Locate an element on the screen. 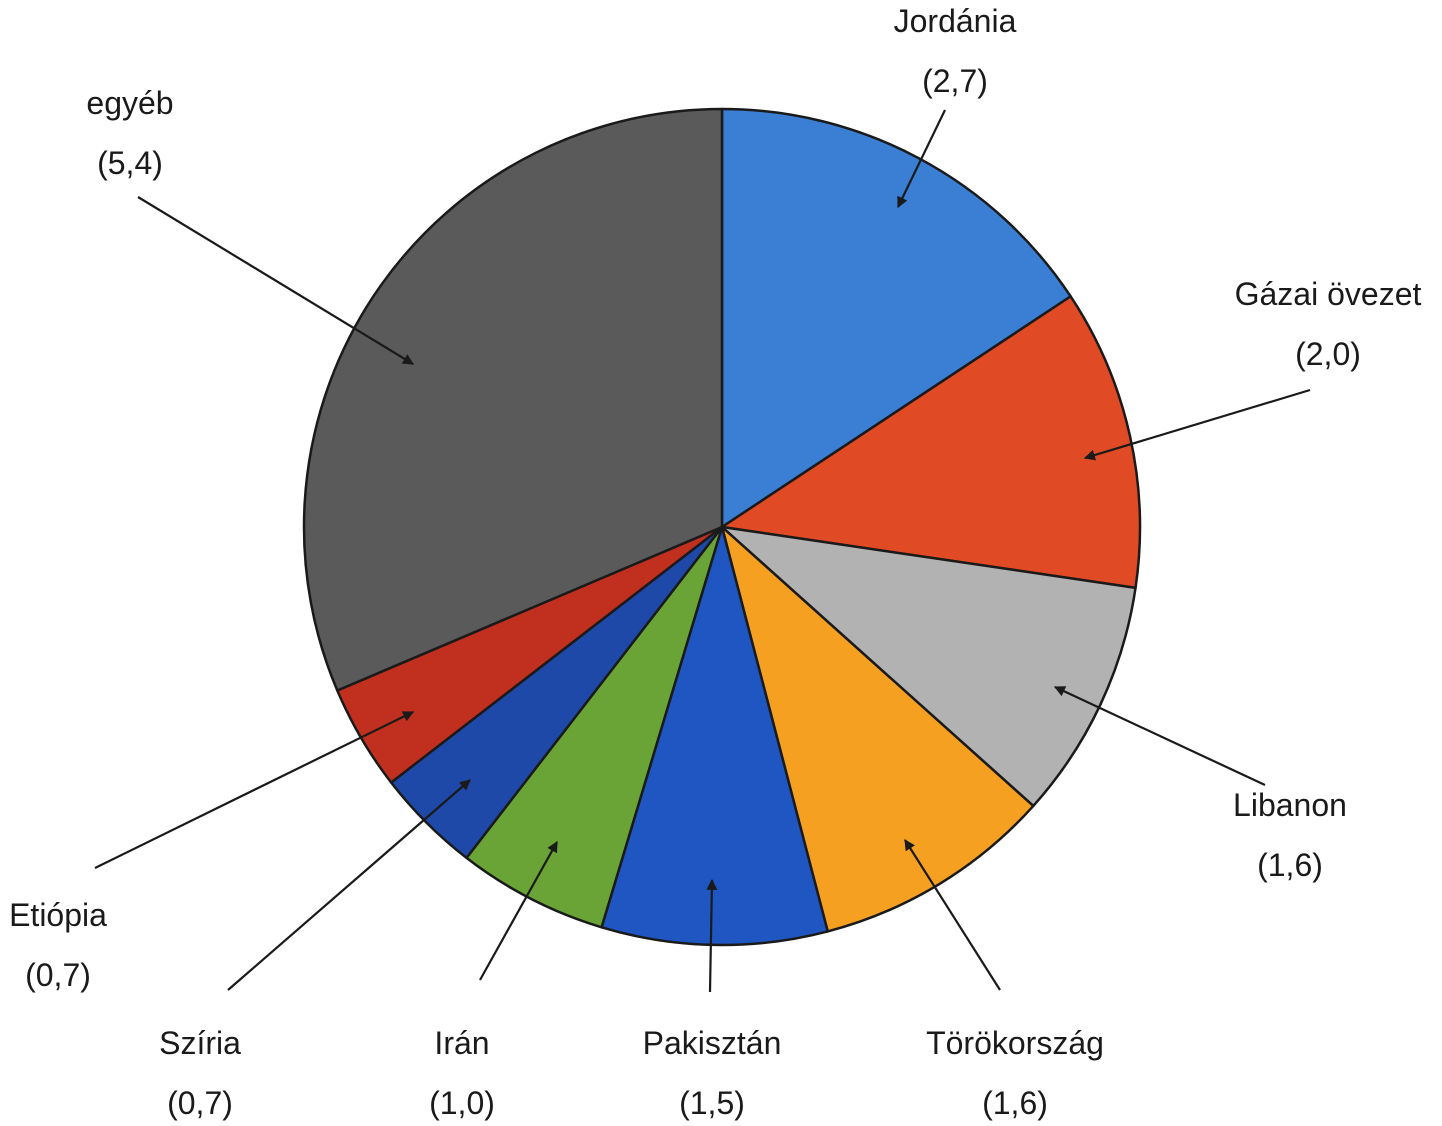 The image size is (1442, 1126). slice-value-torokorszag: (1,6) is located at coordinates (1015, 1103).